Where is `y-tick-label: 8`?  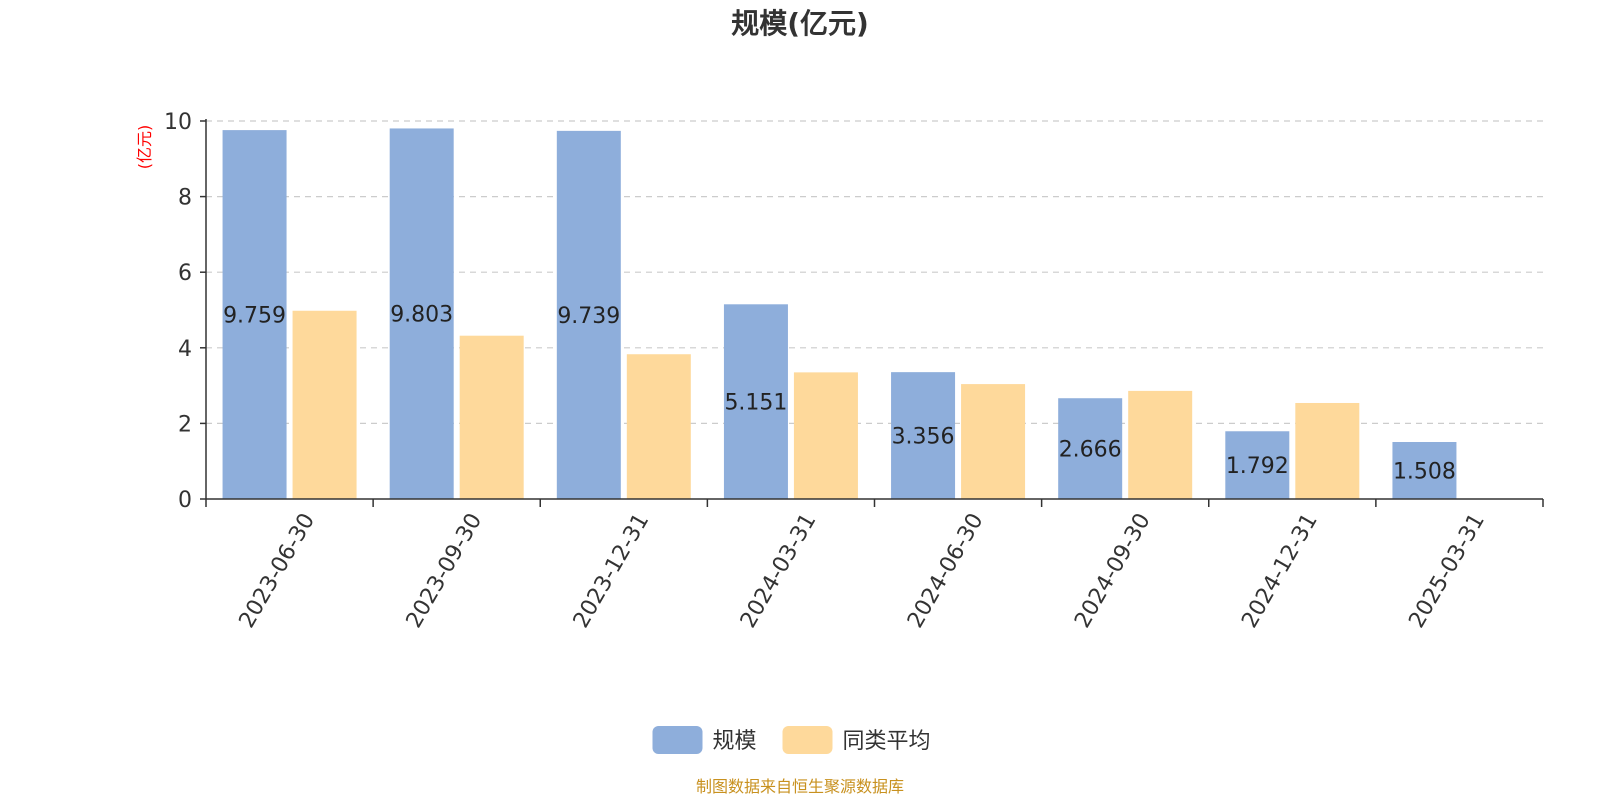 y-tick-label: 8 is located at coordinates (185, 198).